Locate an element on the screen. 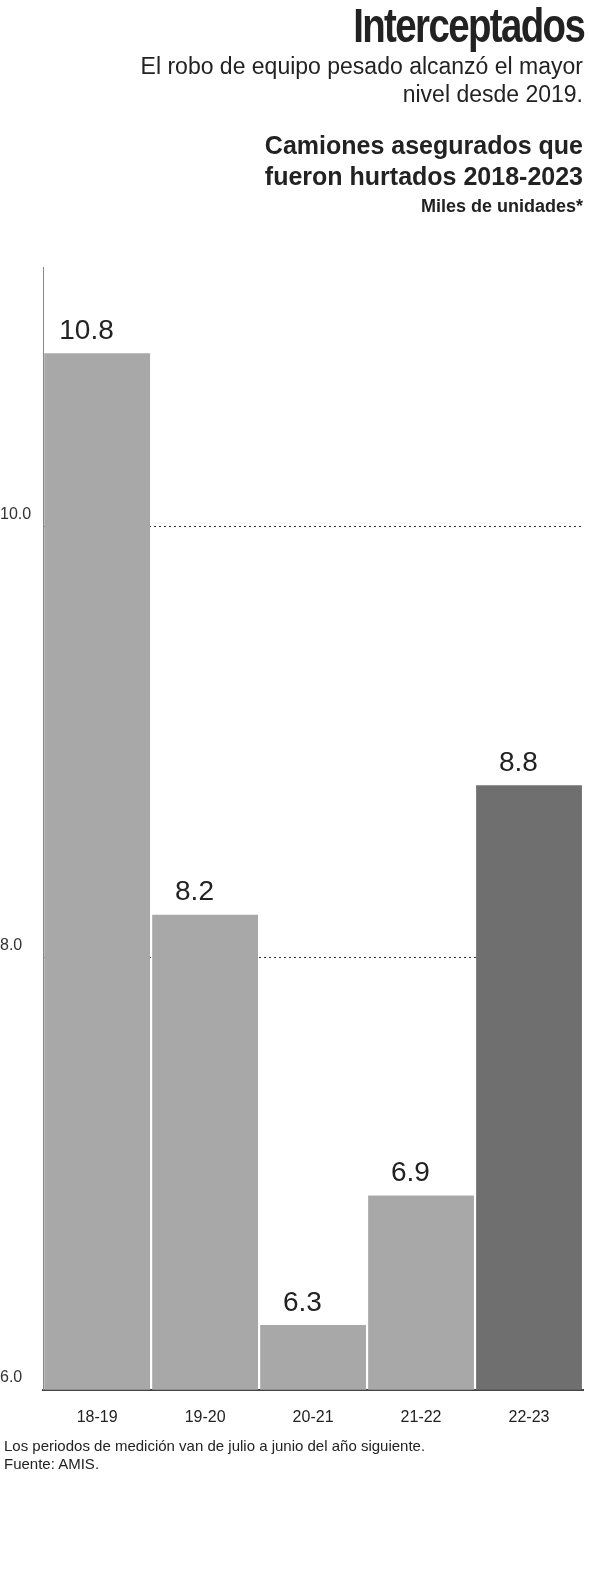 The image size is (589, 1595). y-tick-label: 6.0 is located at coordinates (11, 1377).